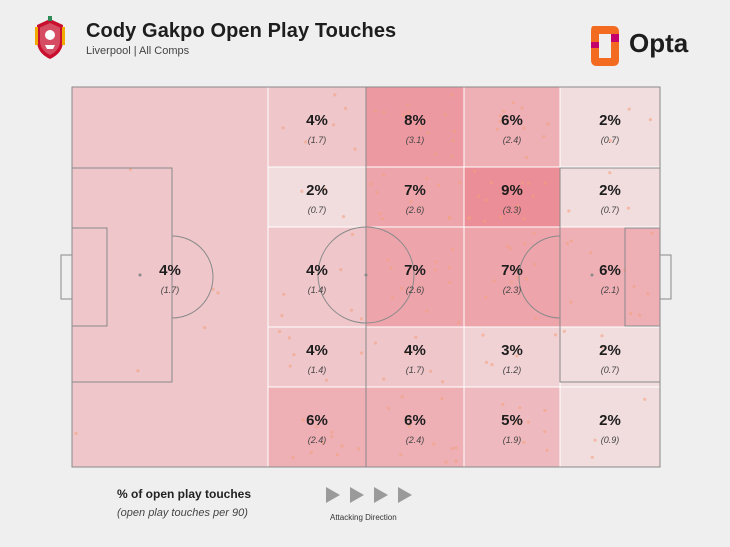 The image size is (730, 547). I want to click on zone-percent-label: 8%, so click(415, 120).